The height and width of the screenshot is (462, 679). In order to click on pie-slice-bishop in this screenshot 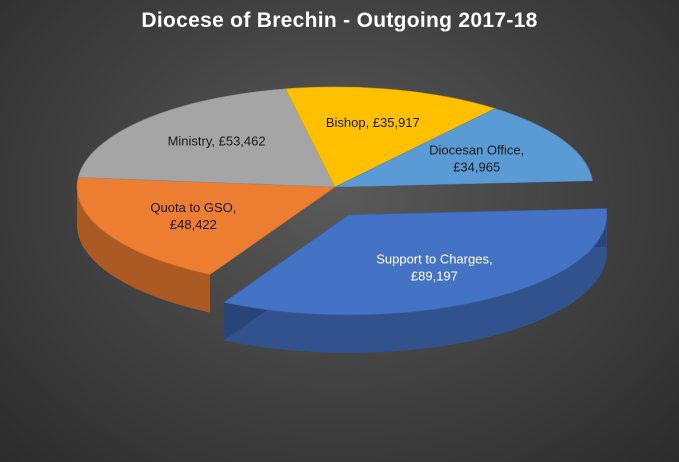, I will do `click(390, 137)`.